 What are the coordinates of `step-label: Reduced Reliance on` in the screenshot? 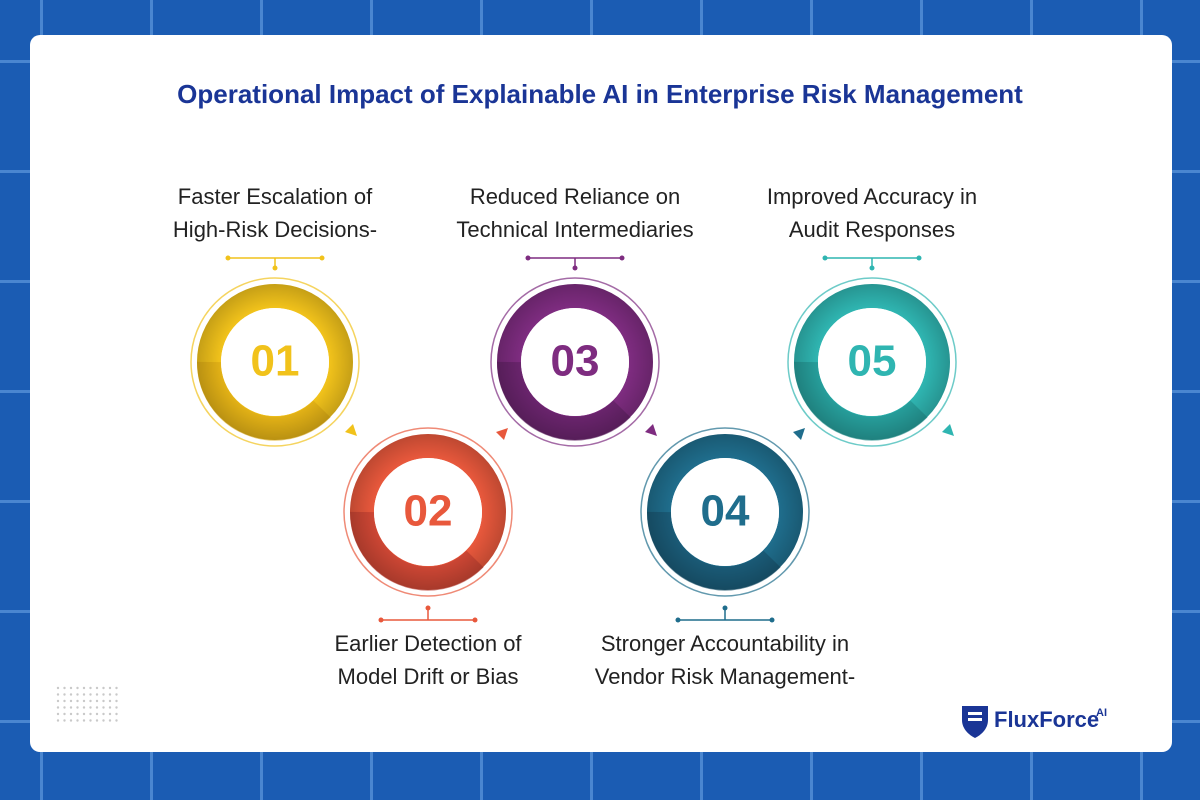 It's located at (575, 196).